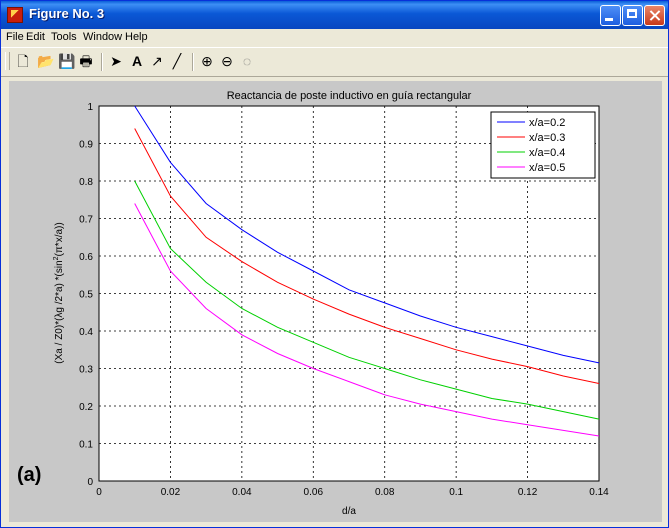 This screenshot has height=528, width=669. Describe the element at coordinates (90, 107) in the screenshot. I see `y-tick-label: 1` at that location.